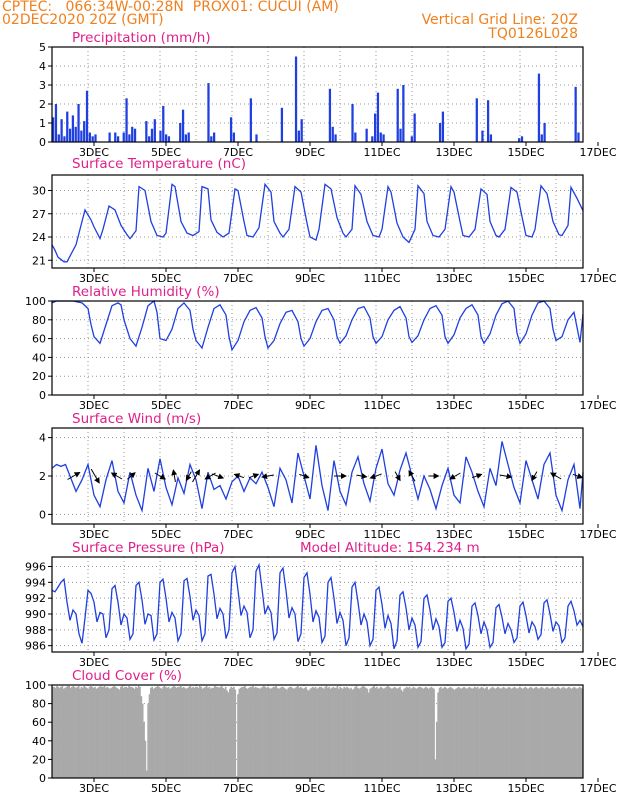 The image size is (618, 800). What do you see at coordinates (146, 292) in the screenshot?
I see `relative-humidity-title: Relative Humidity (%)` at bounding box center [146, 292].